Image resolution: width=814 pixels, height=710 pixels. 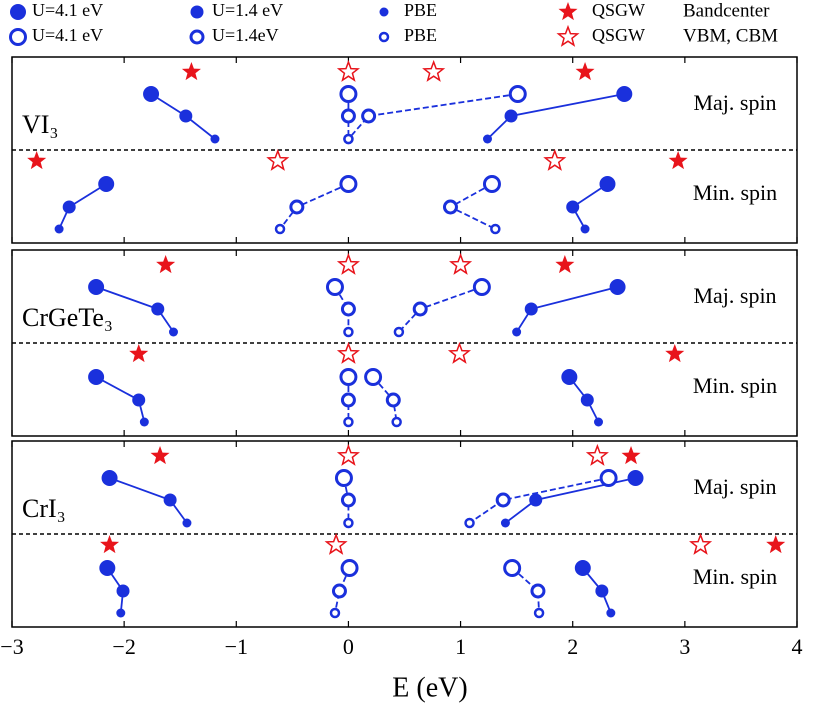 I want to click on panel-label: VI₃, so click(x=40, y=124).